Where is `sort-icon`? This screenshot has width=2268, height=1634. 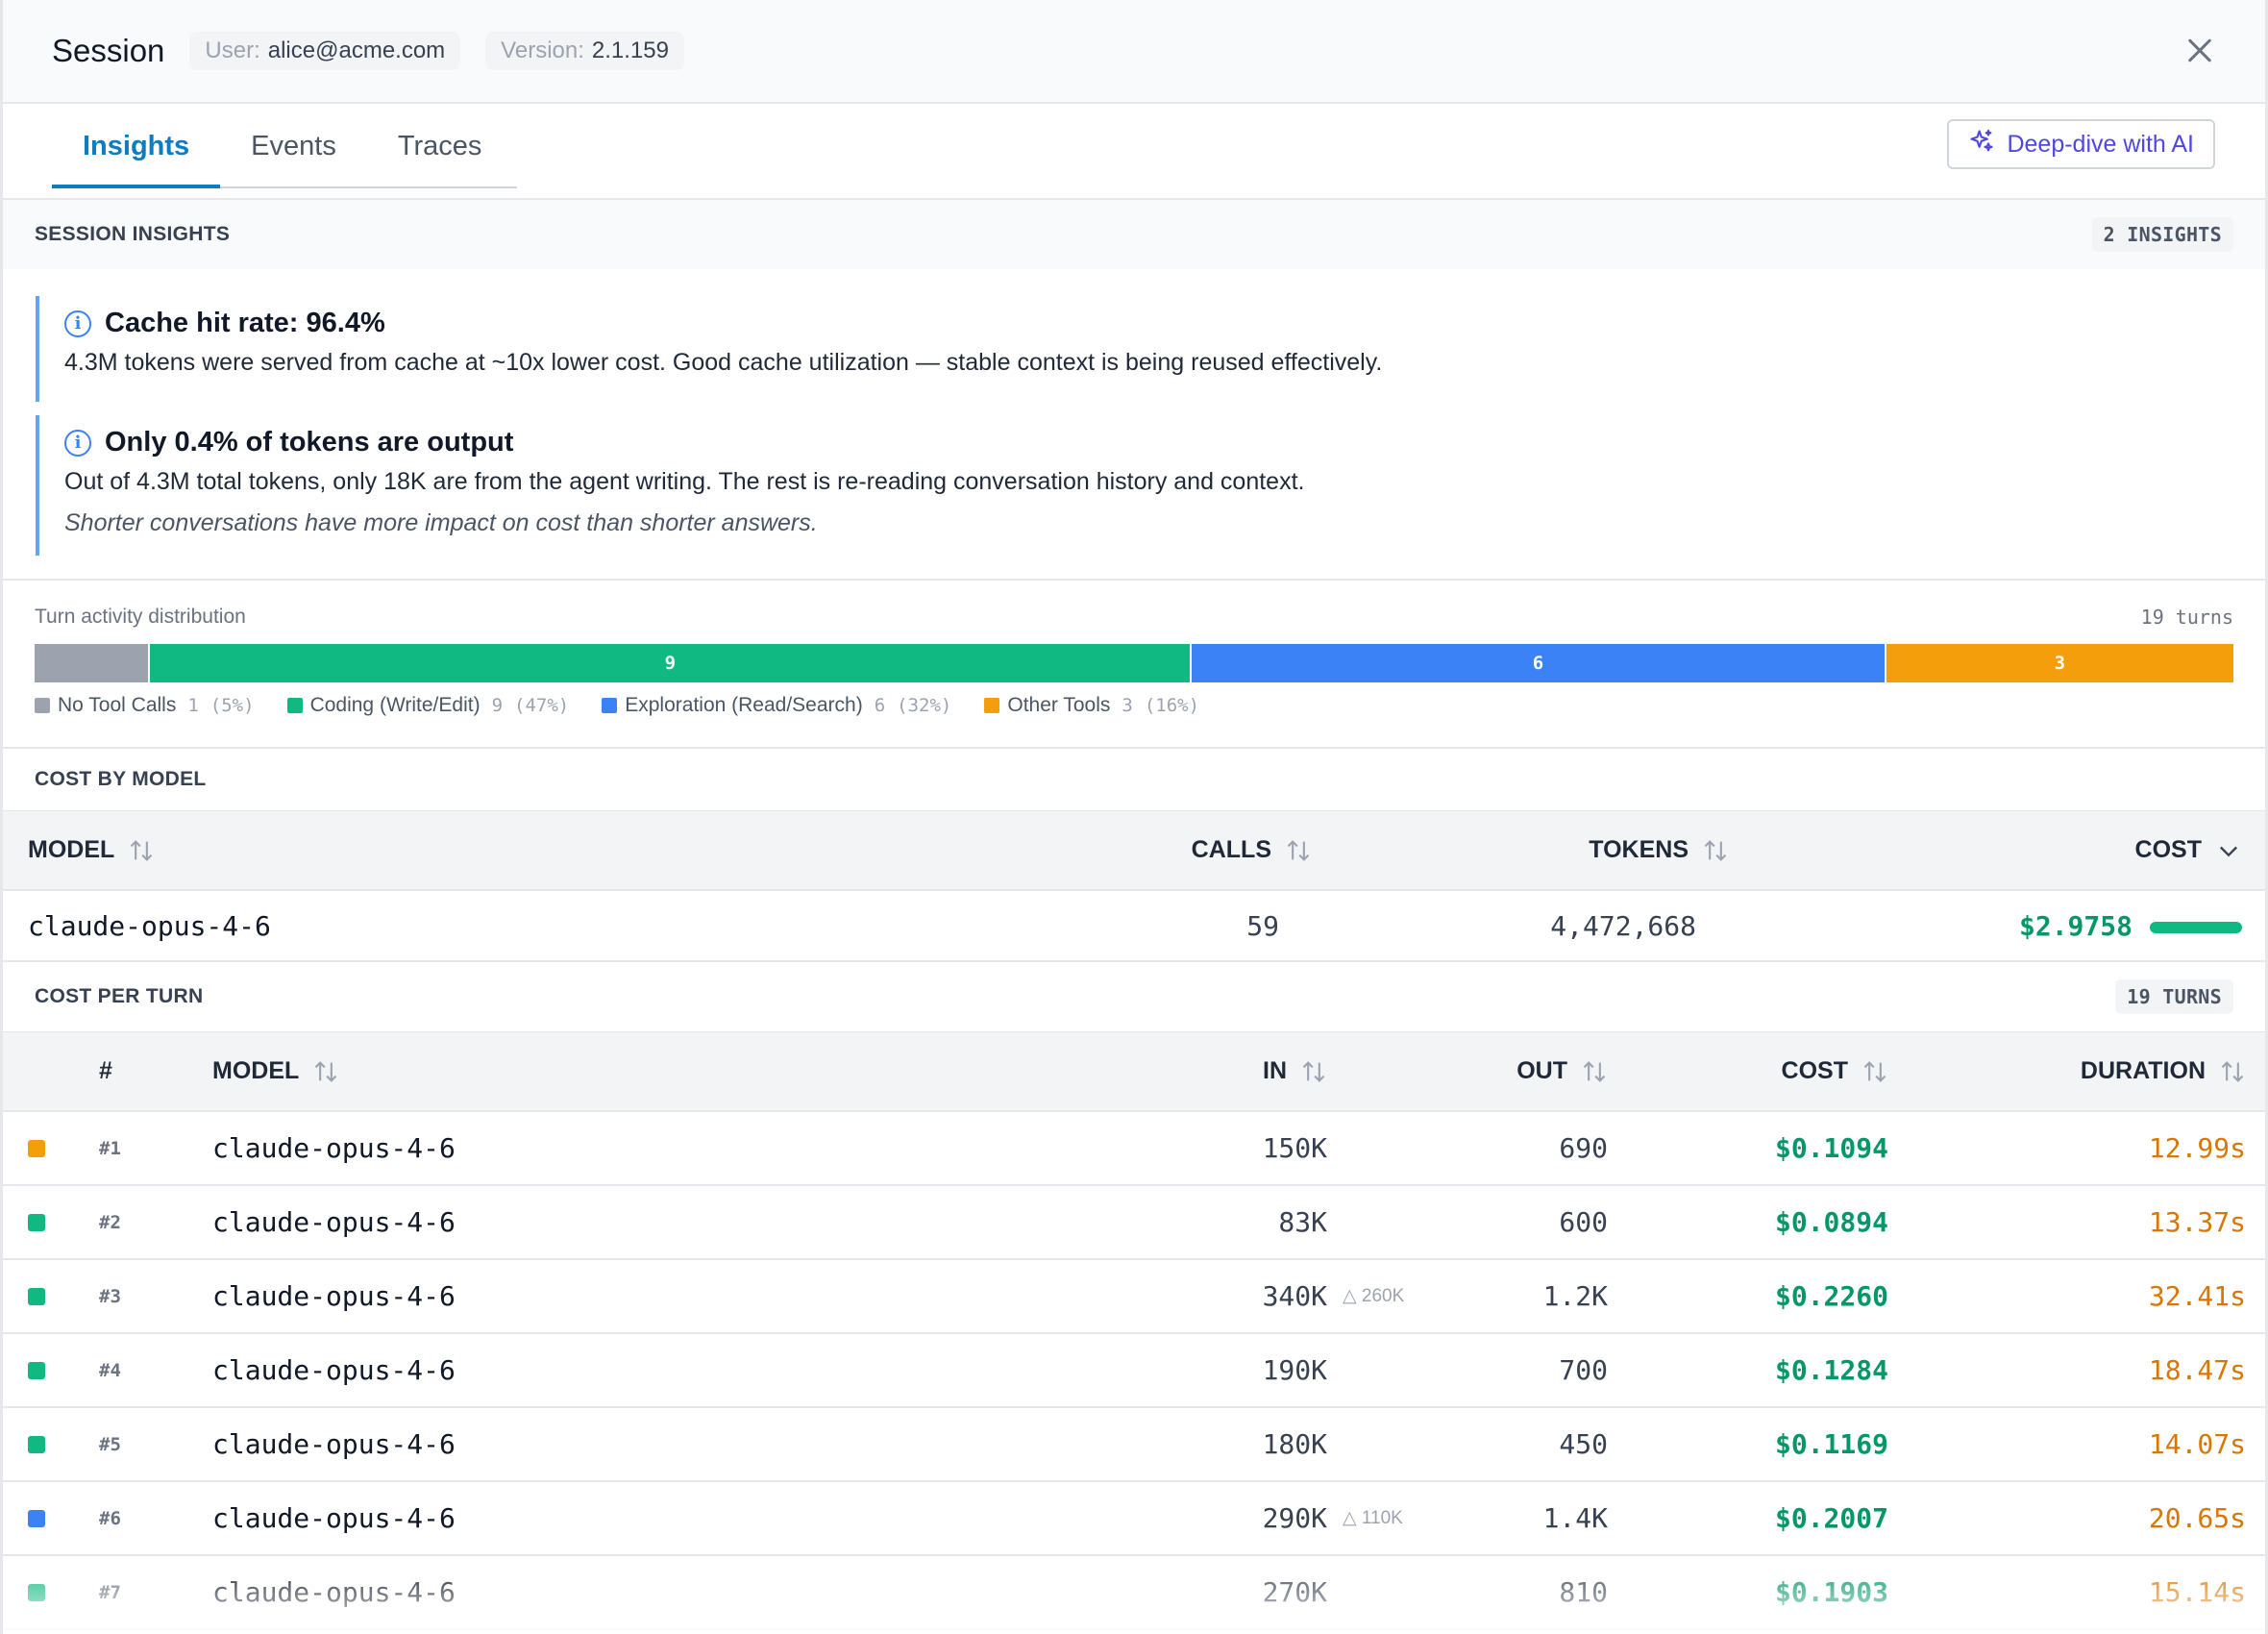 sort-icon is located at coordinates (1874, 1071).